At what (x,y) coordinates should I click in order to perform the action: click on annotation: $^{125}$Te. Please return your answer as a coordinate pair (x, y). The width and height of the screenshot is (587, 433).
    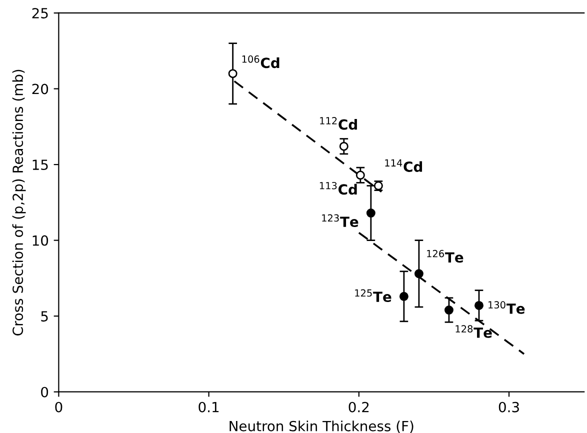
    Looking at the image, I should click on (373, 295).